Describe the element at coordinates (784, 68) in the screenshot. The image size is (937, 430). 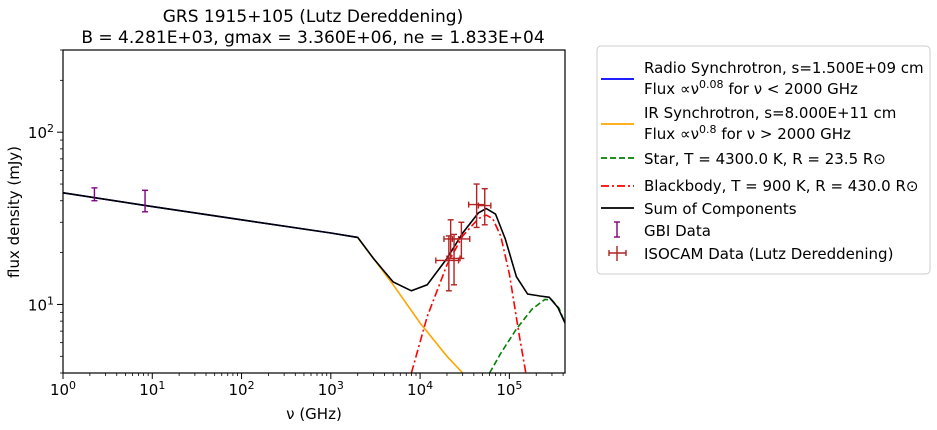
I see `legend-label-0: Radio Synchrotron, s=1.500E+09 cm` at that location.